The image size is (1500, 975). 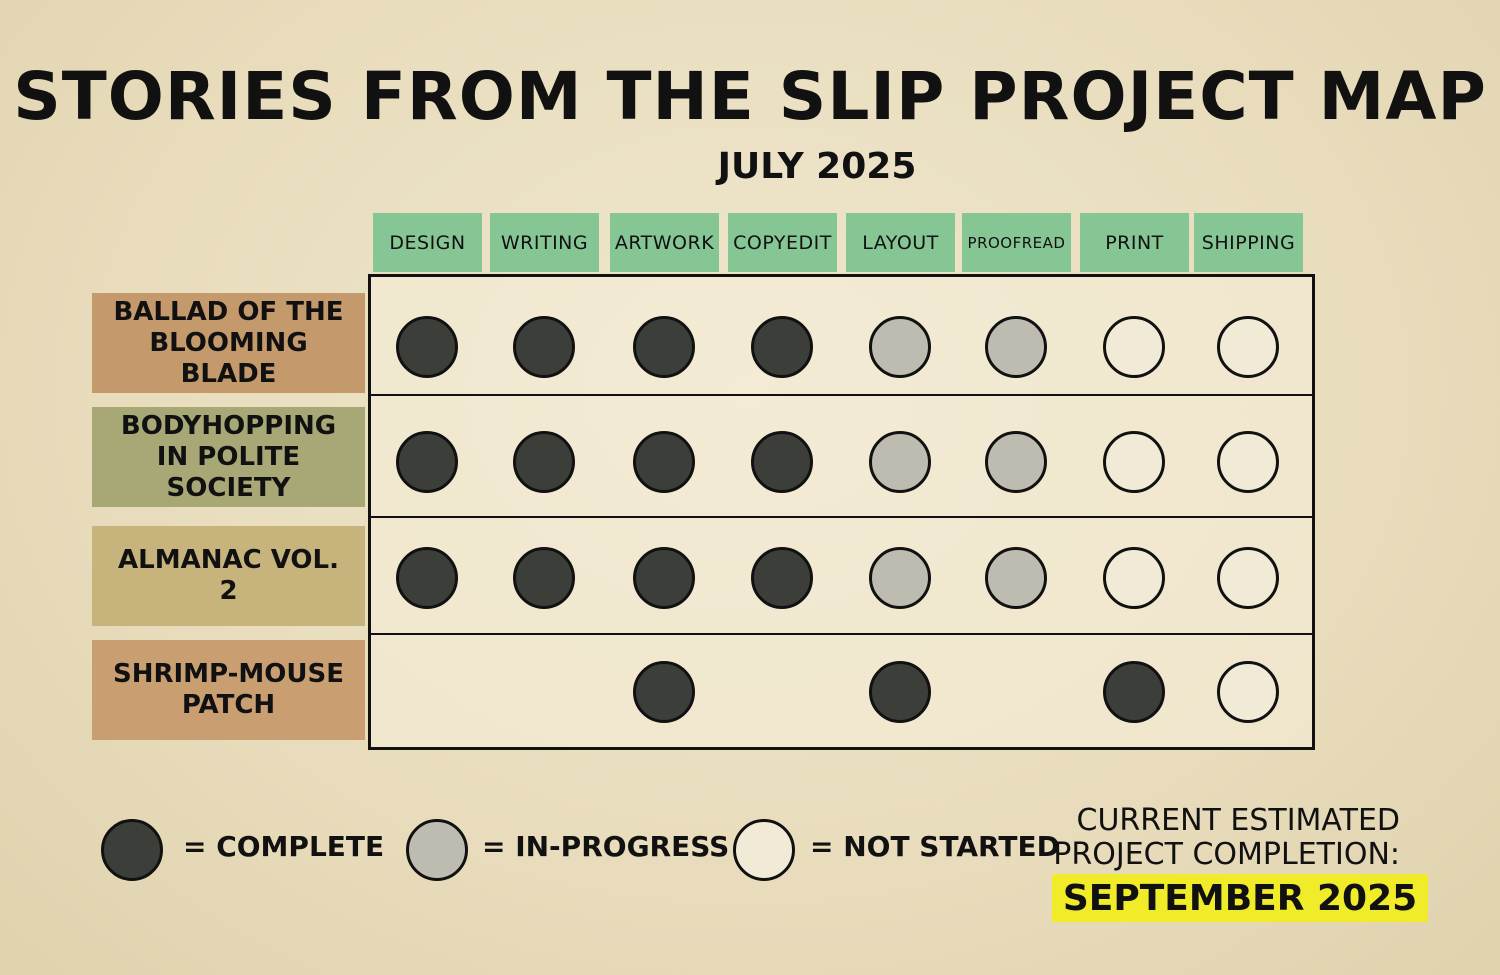 I want to click on legend-complete-label: = COMPLETE, so click(x=284, y=846).